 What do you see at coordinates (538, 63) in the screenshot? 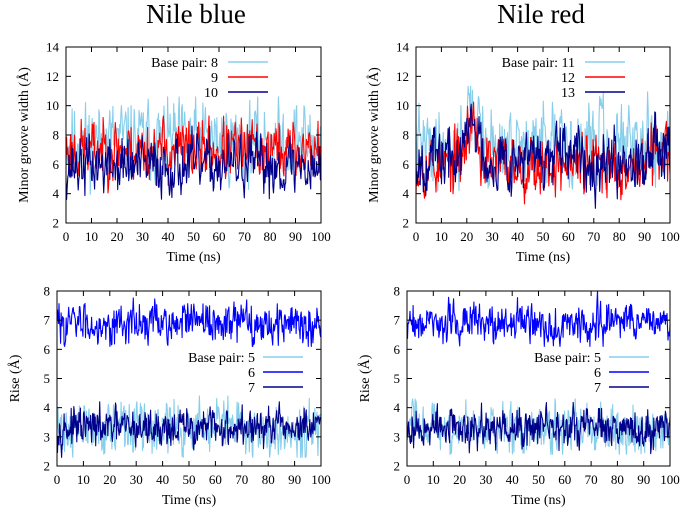
I see `legend-label-11: Base pair: 11` at bounding box center [538, 63].